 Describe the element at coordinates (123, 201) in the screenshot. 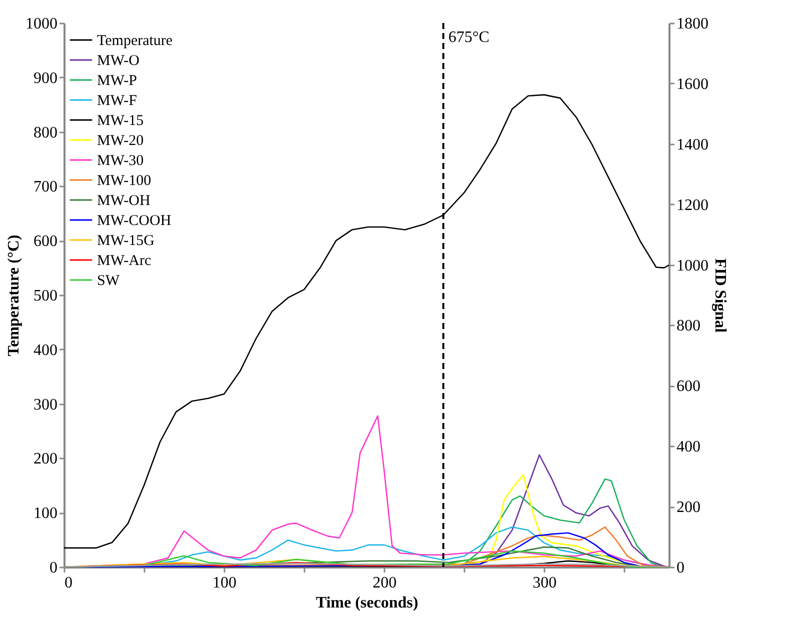

I see `legend-label: MW-OH` at that location.